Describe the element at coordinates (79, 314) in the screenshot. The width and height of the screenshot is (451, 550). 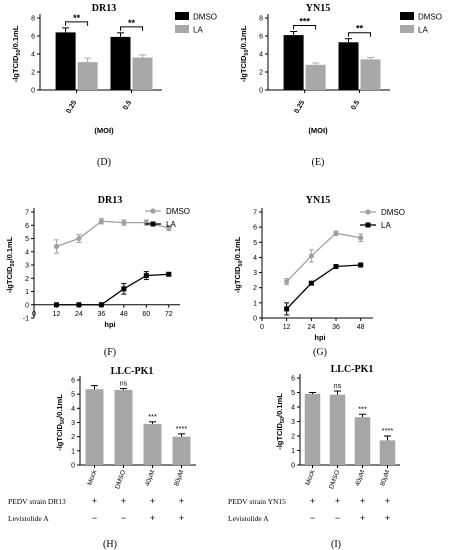
I see `x-tick-label: 24` at that location.